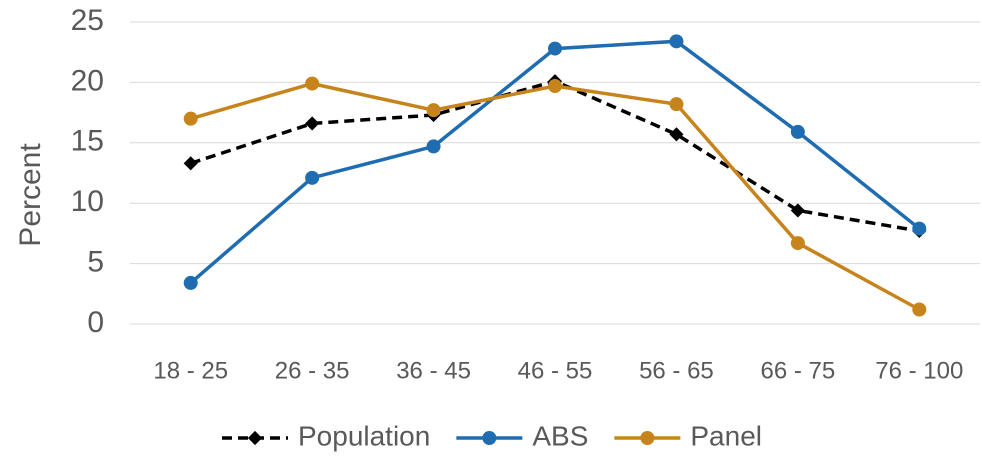  I want to click on legend-label: Panel, so click(726, 435).